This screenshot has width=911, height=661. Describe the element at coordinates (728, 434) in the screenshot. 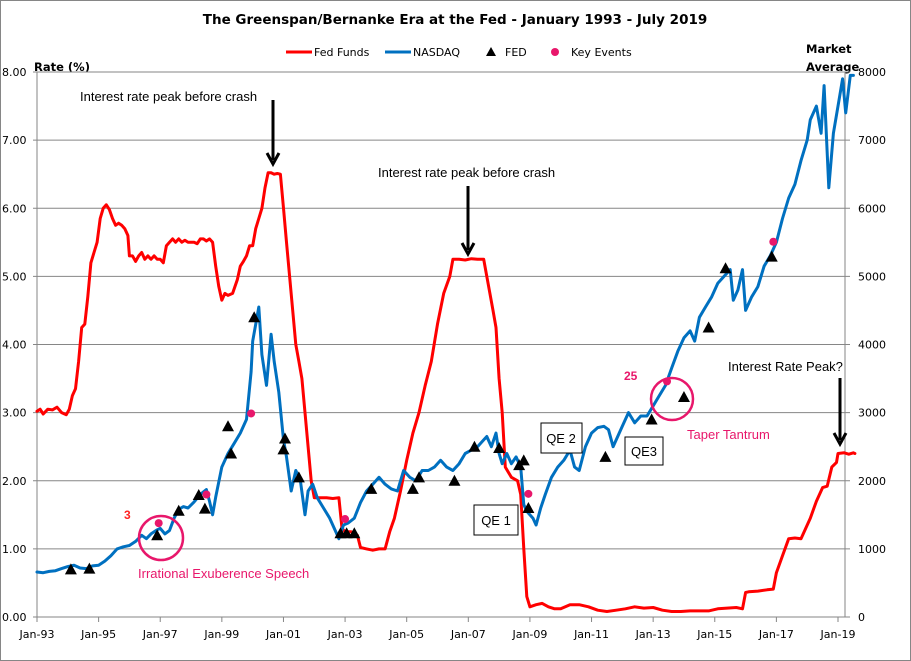

I see `annotation-taper-tantrum-text: Taper Tantrum` at that location.